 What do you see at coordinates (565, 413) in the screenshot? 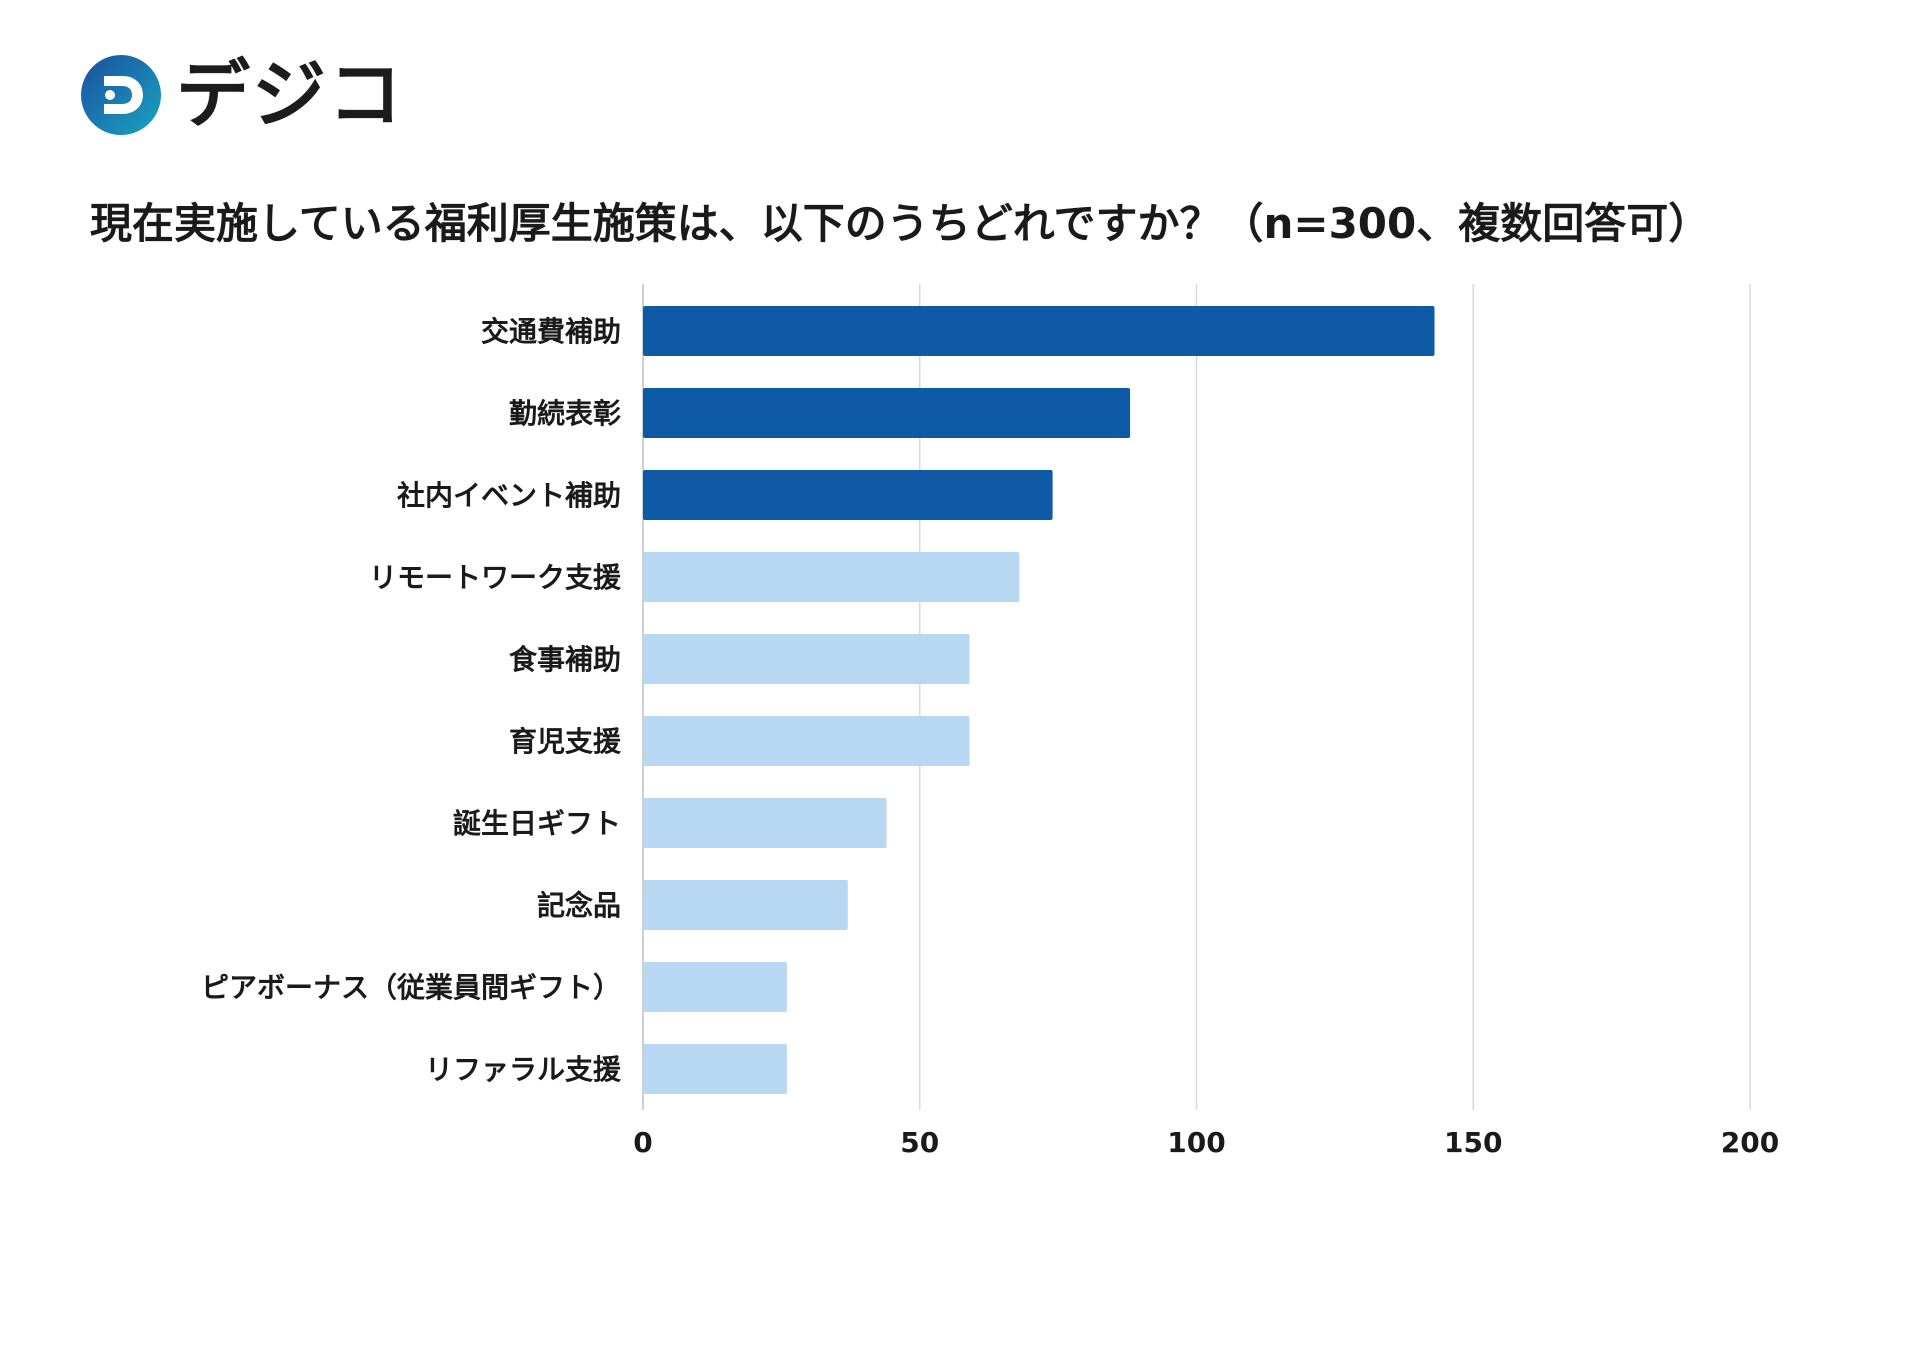
I see `category-label: 勤続表彰` at bounding box center [565, 413].